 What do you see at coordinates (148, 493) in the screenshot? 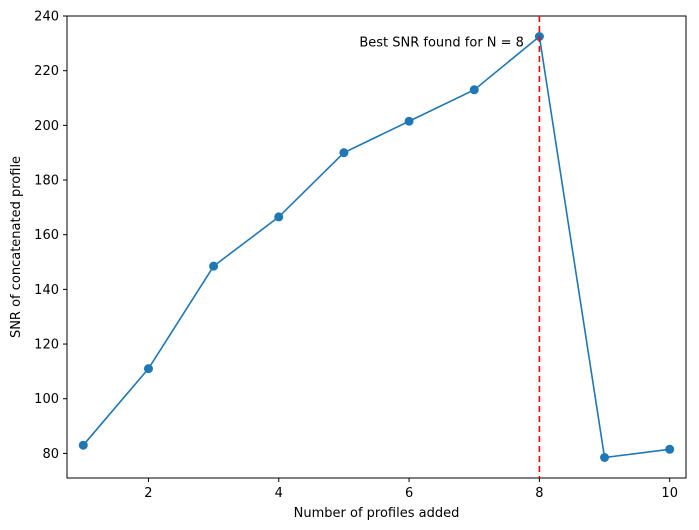
I see `x-tick-label: 2` at bounding box center [148, 493].